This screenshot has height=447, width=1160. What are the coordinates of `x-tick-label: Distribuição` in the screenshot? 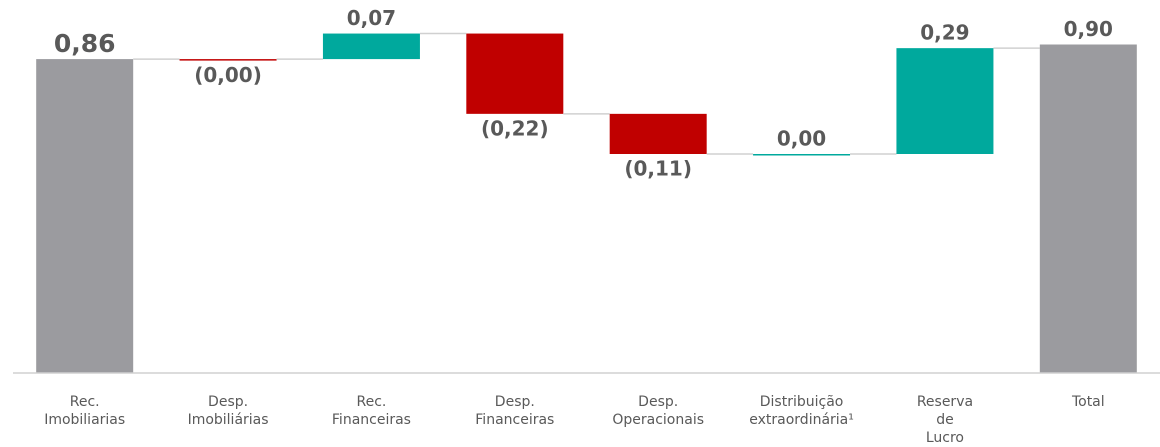 It's located at (802, 402).